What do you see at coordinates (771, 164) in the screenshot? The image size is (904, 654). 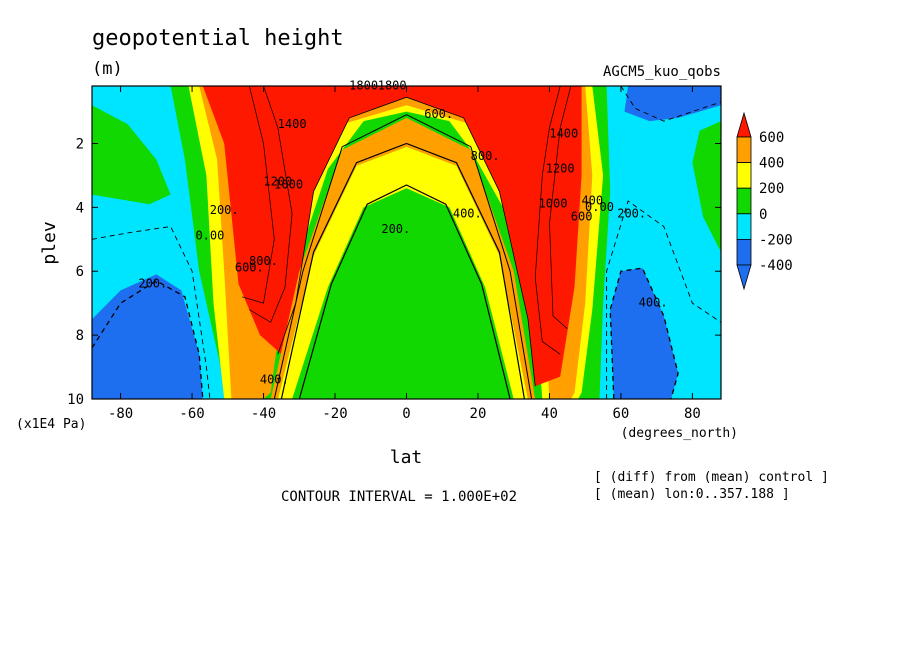 I see `colorbar-label: 400` at bounding box center [771, 164].